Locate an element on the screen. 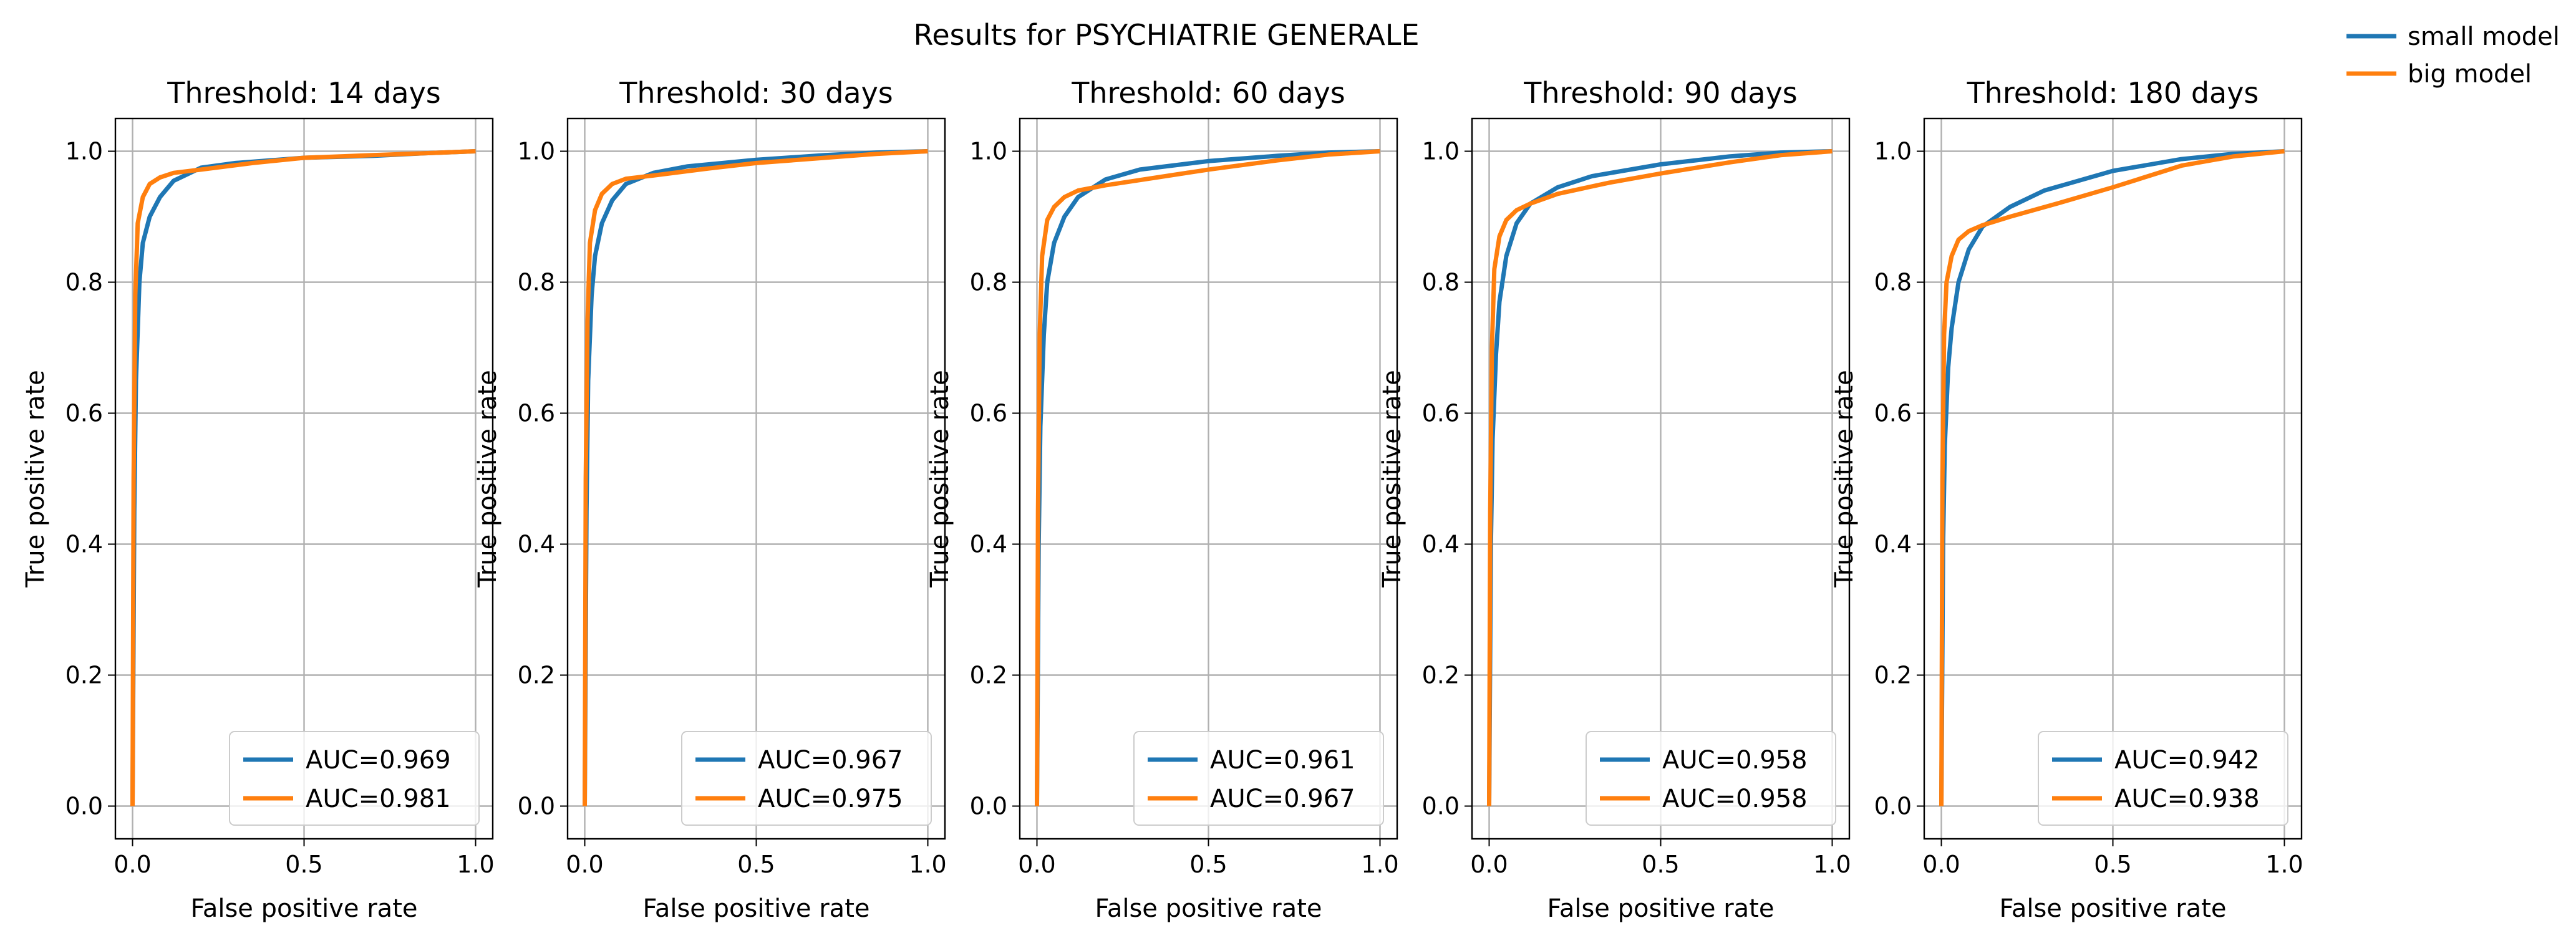 The height and width of the screenshot is (938, 2576). figure-legend-label-small-model: small model is located at coordinates (2484, 36).